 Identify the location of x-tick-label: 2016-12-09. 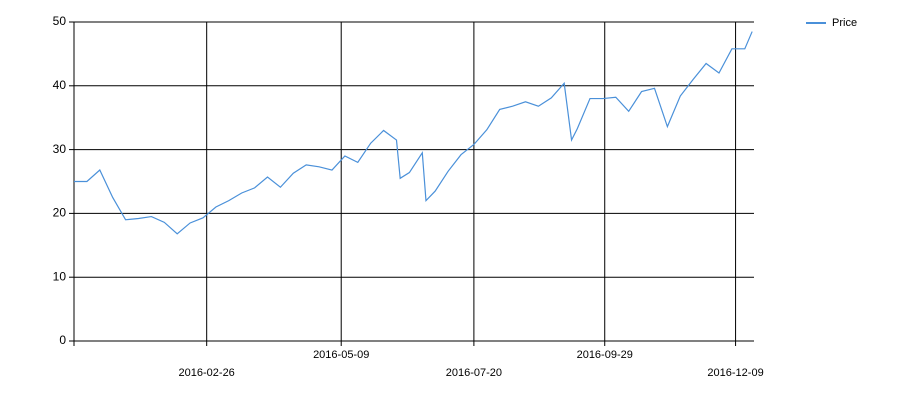
(735, 373).